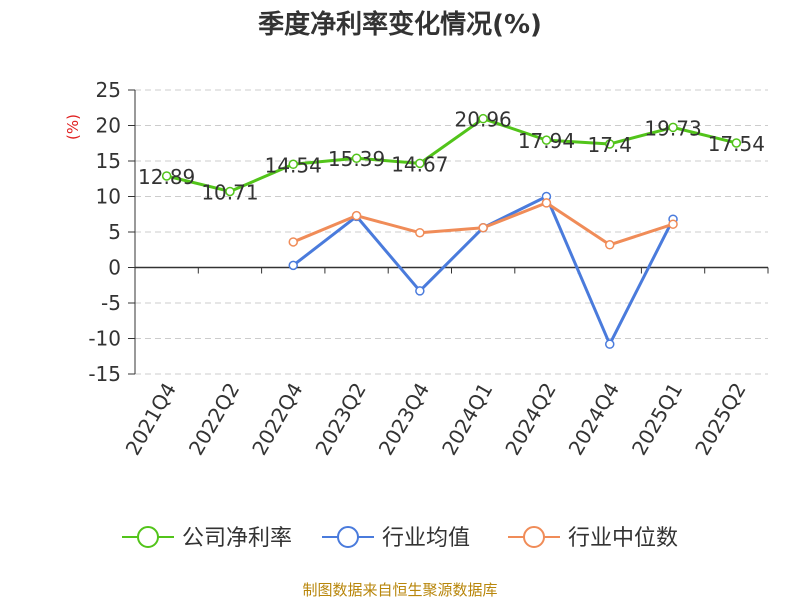 The image size is (800, 600). I want to click on y-tick-label: 5, so click(114, 232).